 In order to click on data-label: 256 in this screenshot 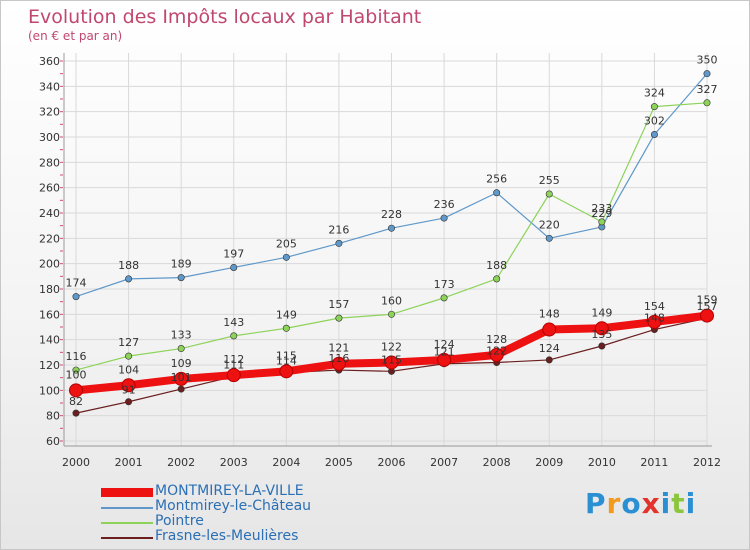, I will do `click(496, 179)`.